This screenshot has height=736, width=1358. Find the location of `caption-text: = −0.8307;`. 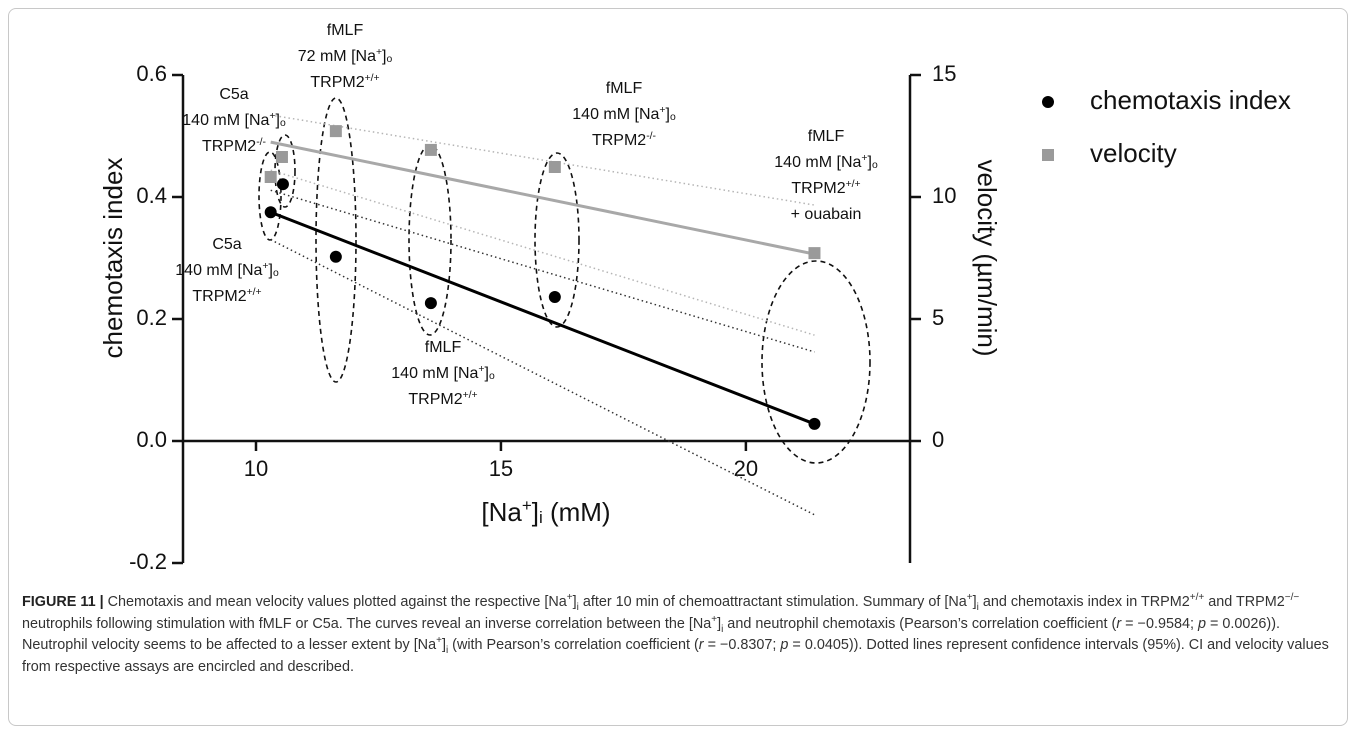

caption-text: = −0.8307; is located at coordinates (742, 645).